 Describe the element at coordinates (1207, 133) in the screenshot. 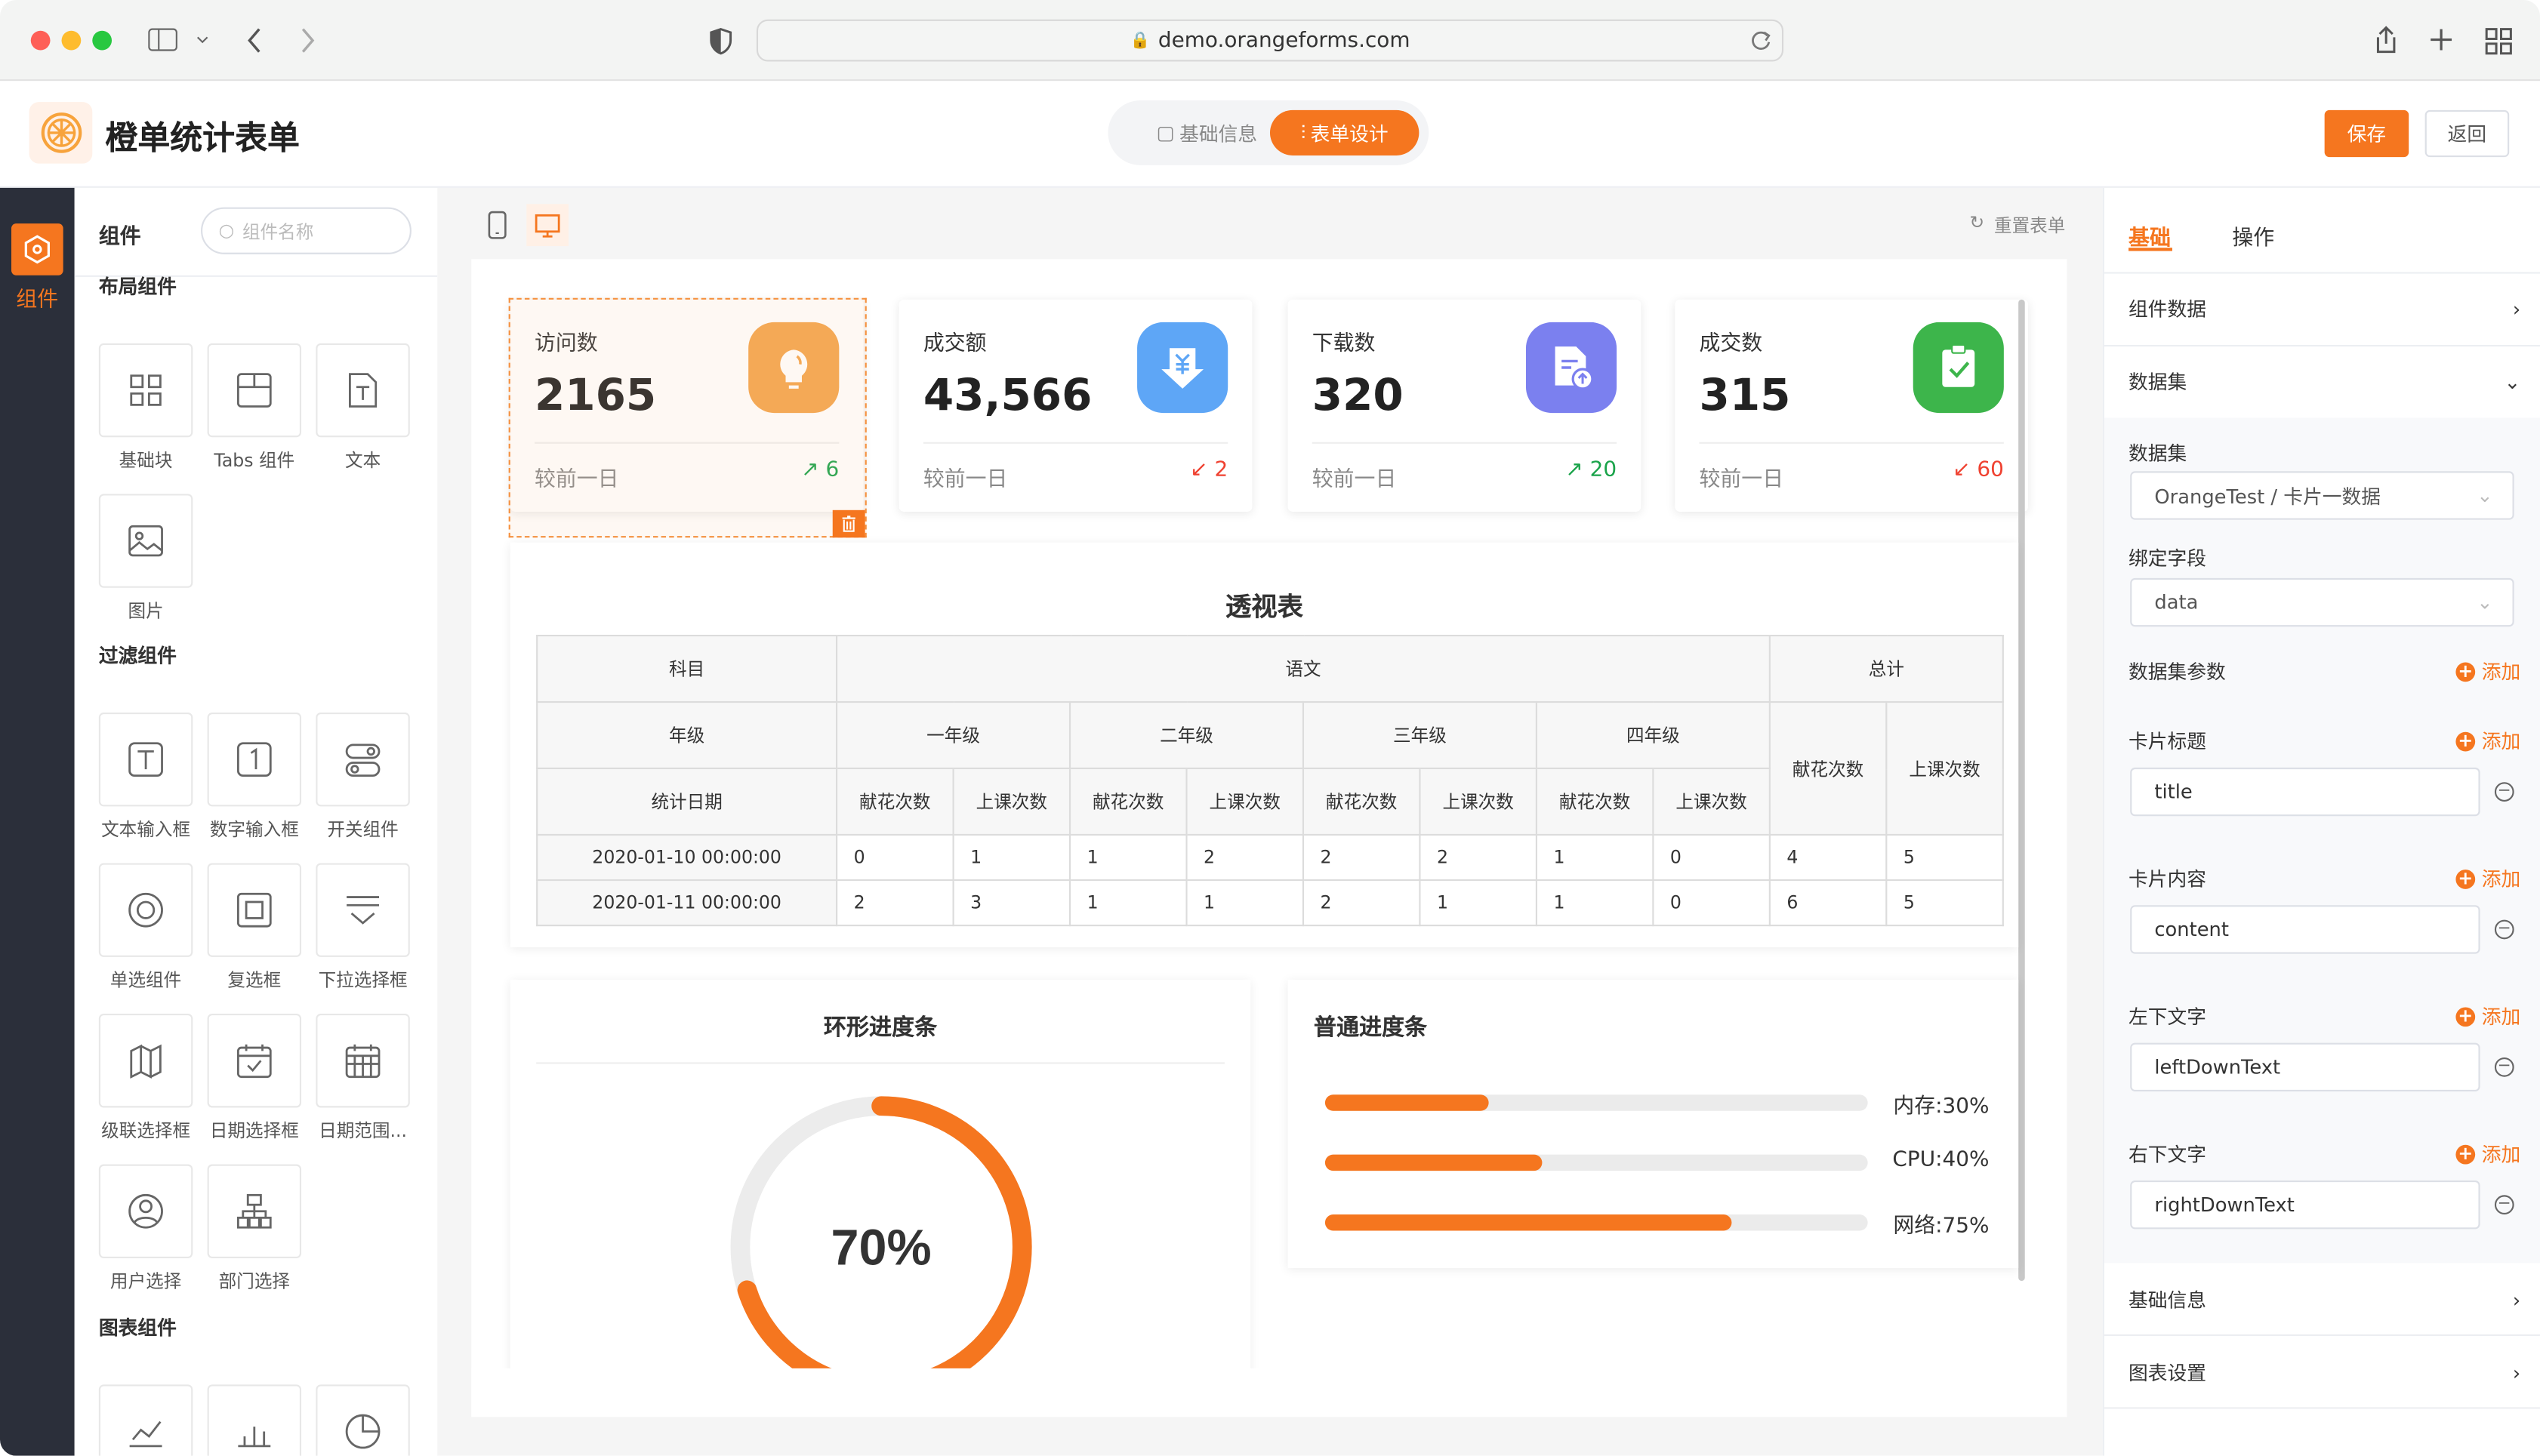

I see `tab-basic-info: ▢ 基础信息` at that location.